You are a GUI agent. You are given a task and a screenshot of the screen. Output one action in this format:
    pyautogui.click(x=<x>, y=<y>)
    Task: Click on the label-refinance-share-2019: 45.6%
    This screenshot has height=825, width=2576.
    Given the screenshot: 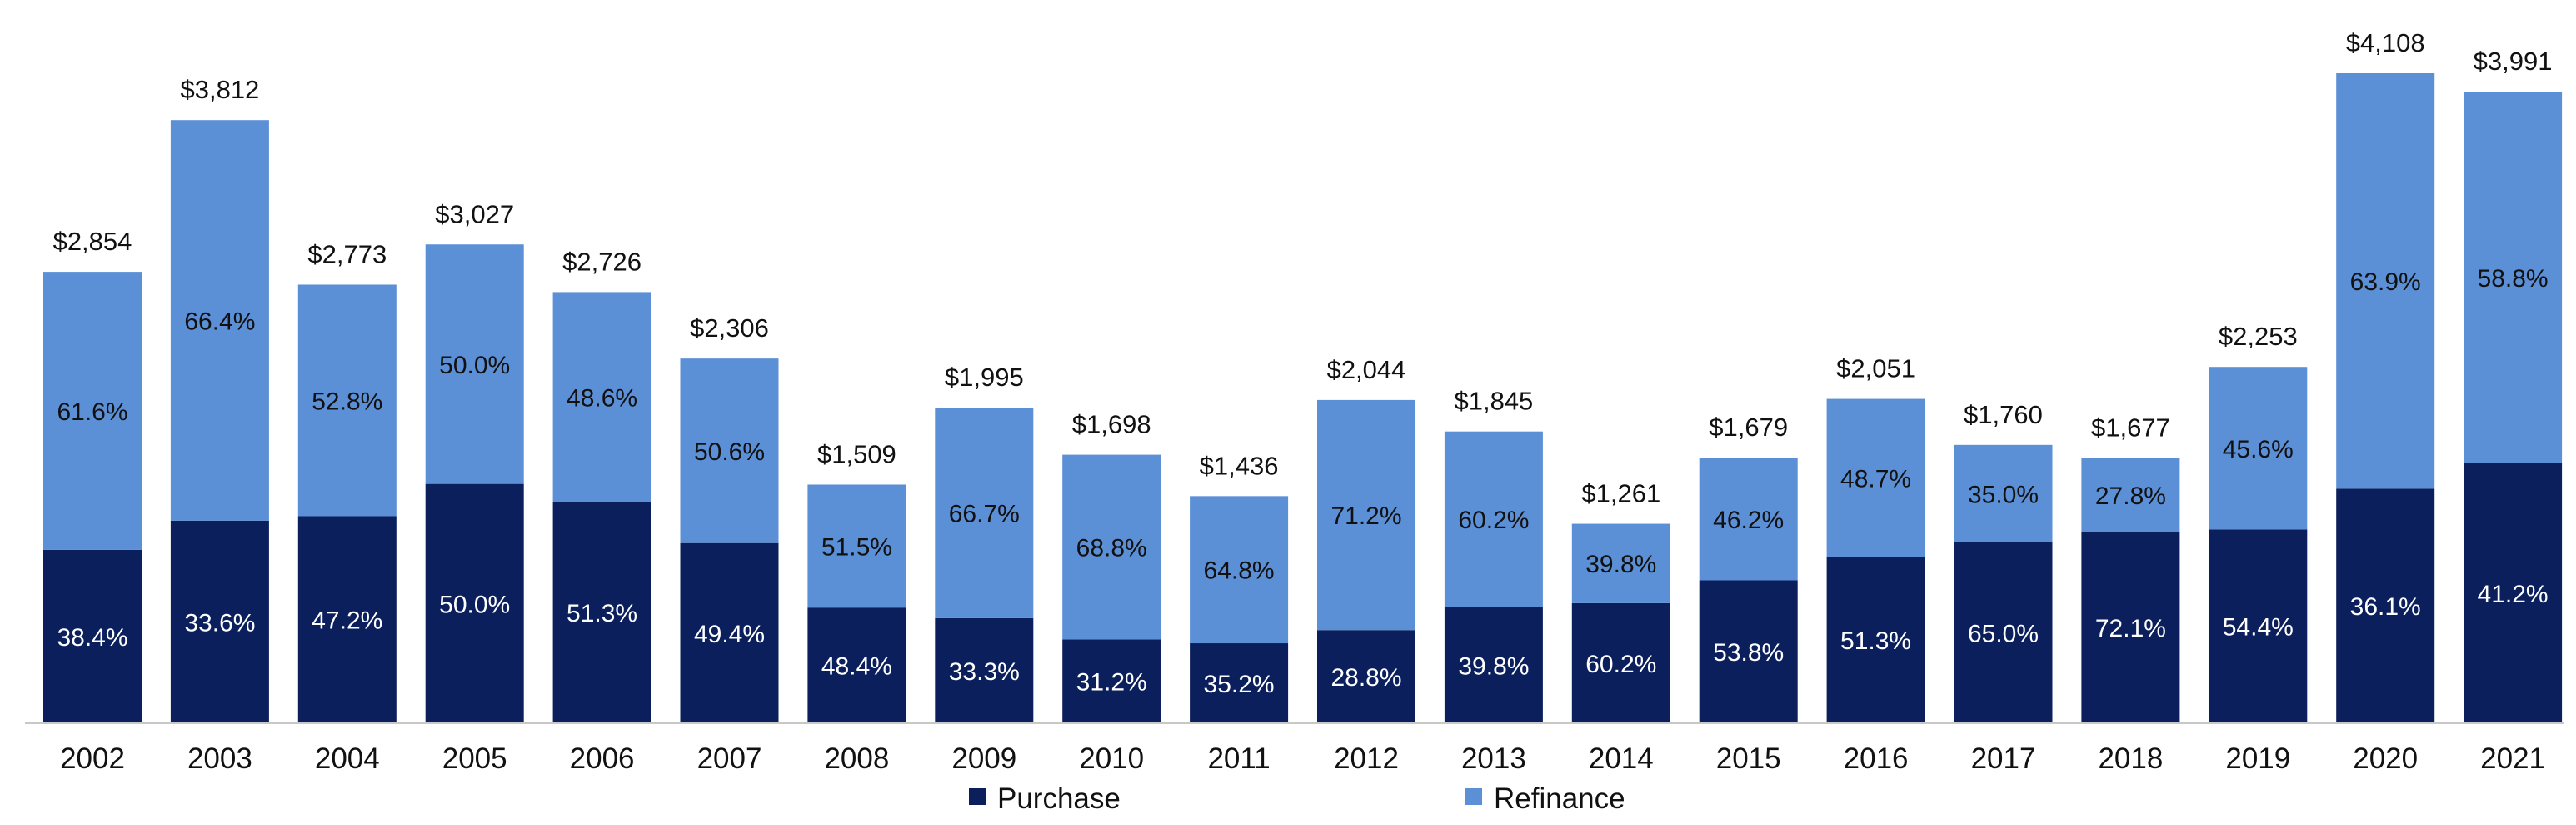 What is the action you would take?
    pyautogui.click(x=2258, y=449)
    